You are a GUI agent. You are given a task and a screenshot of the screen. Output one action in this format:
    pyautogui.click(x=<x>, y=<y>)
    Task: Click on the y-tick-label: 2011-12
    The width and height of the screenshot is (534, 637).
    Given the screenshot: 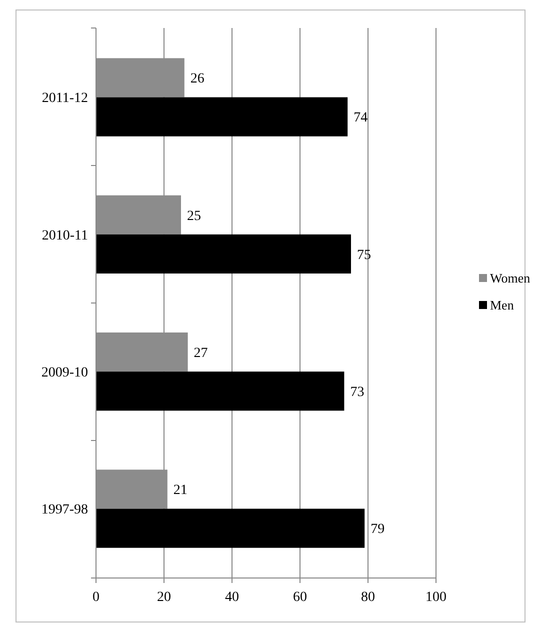 What is the action you would take?
    pyautogui.click(x=65, y=98)
    